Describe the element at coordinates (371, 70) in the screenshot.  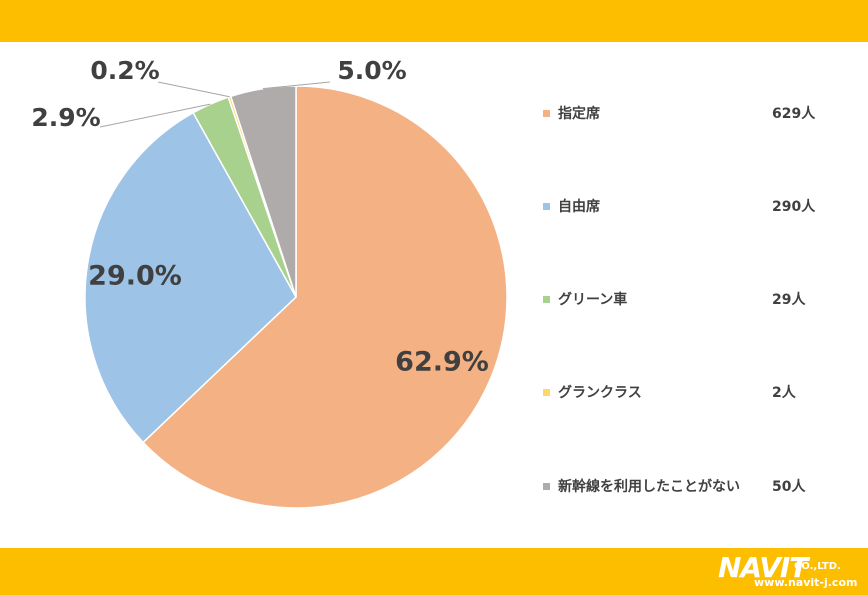
I see `slice-value-label: 5.0%` at that location.